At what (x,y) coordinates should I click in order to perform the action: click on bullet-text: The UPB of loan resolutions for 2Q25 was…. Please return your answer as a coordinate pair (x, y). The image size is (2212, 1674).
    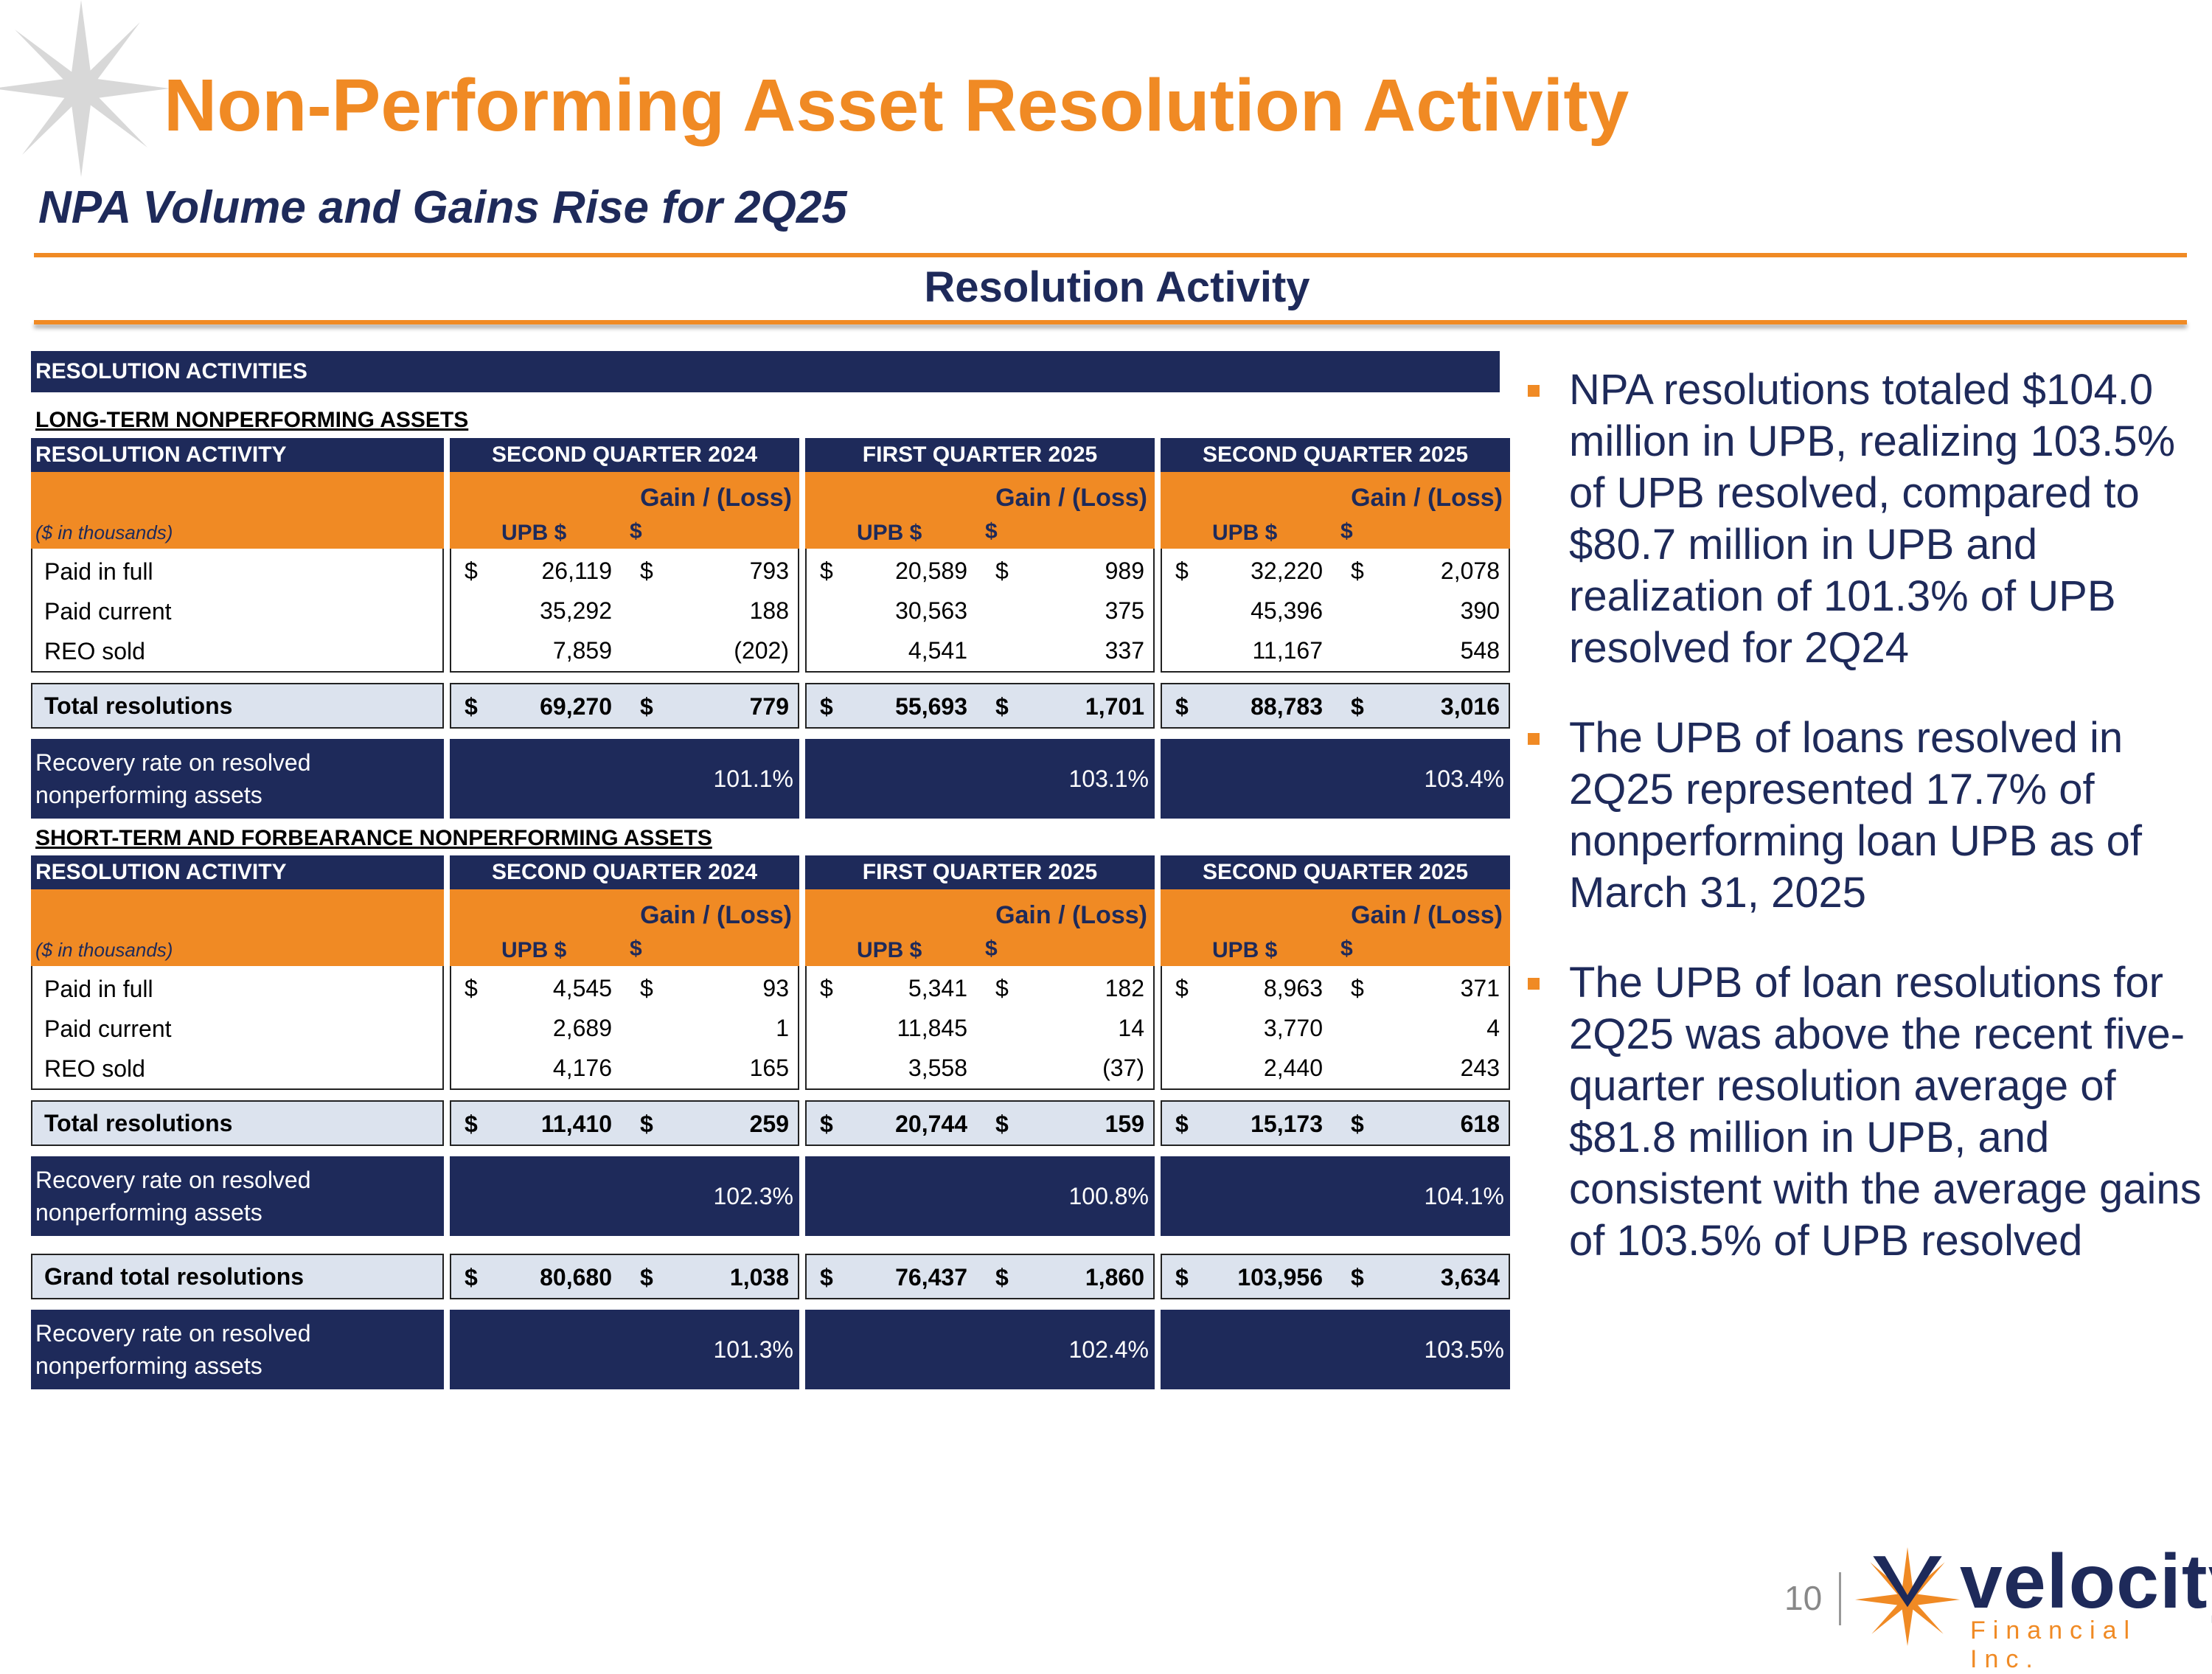
    Looking at the image, I should click on (1885, 1112).